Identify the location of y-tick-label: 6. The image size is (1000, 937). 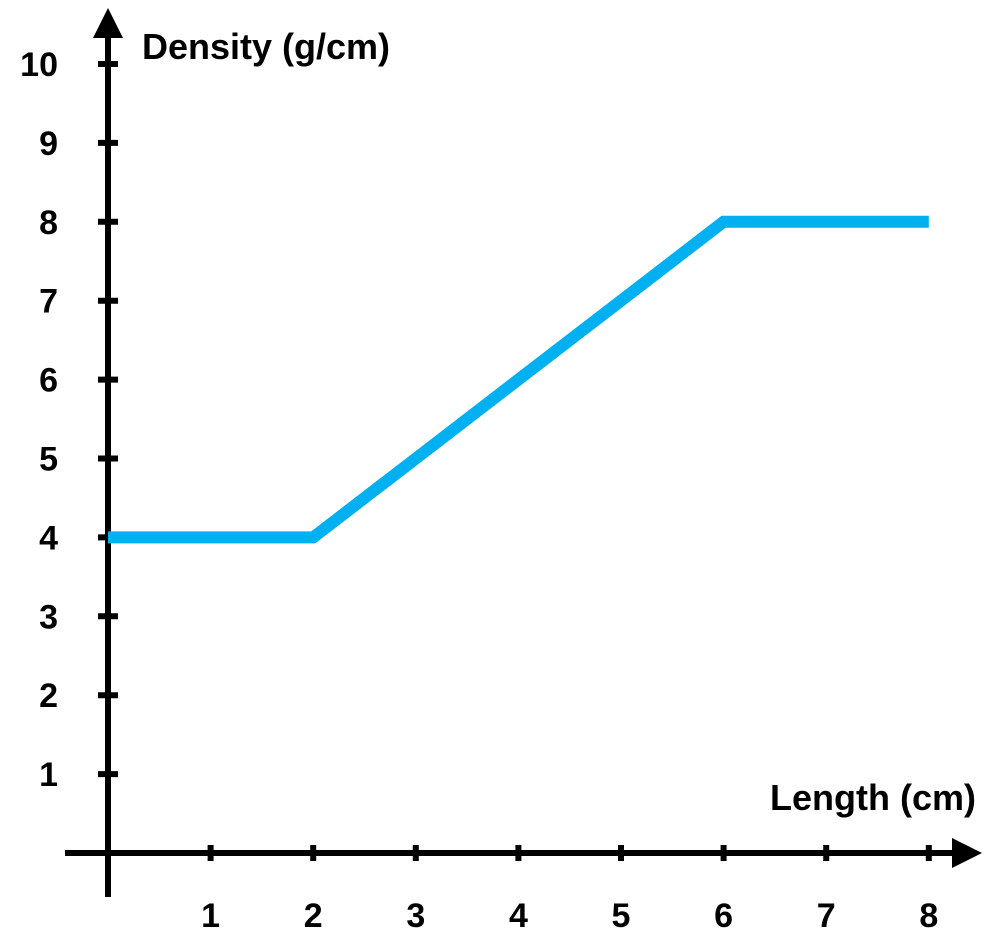
(48, 381).